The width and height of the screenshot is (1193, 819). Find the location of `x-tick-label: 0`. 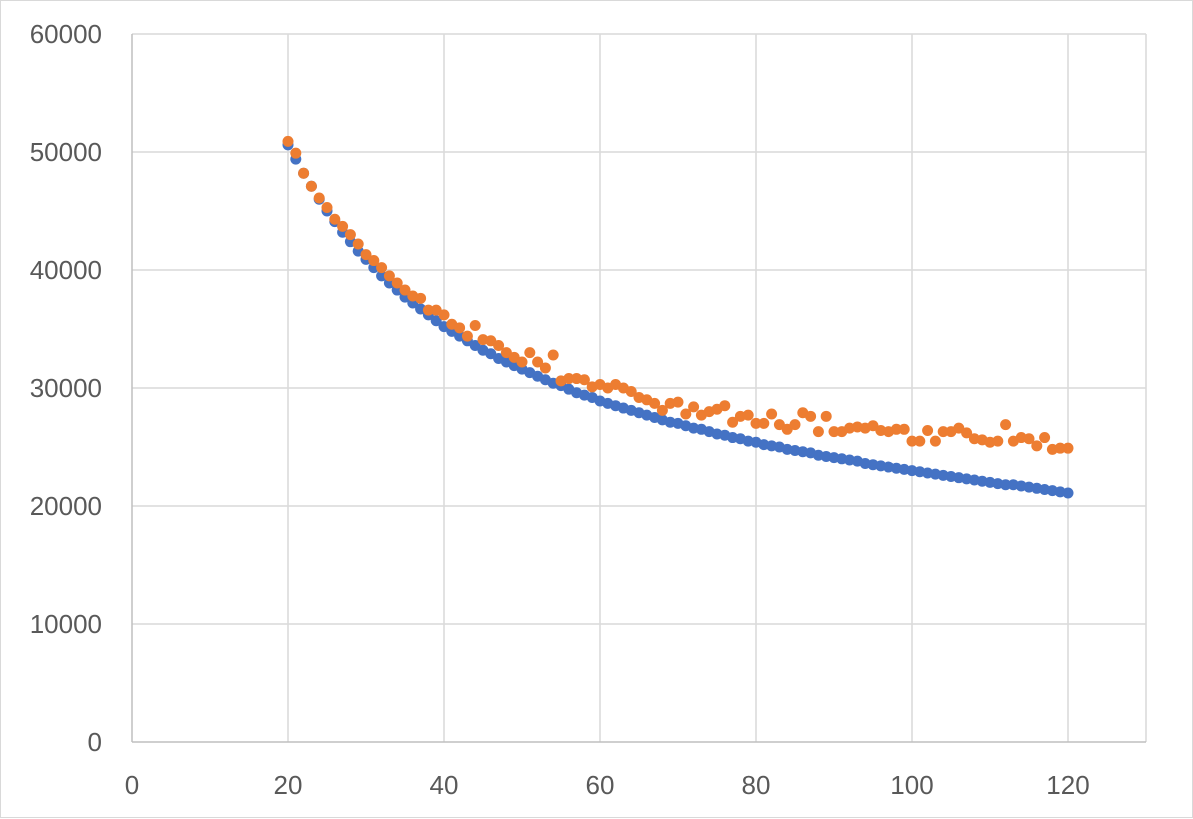

x-tick-label: 0 is located at coordinates (132, 785).